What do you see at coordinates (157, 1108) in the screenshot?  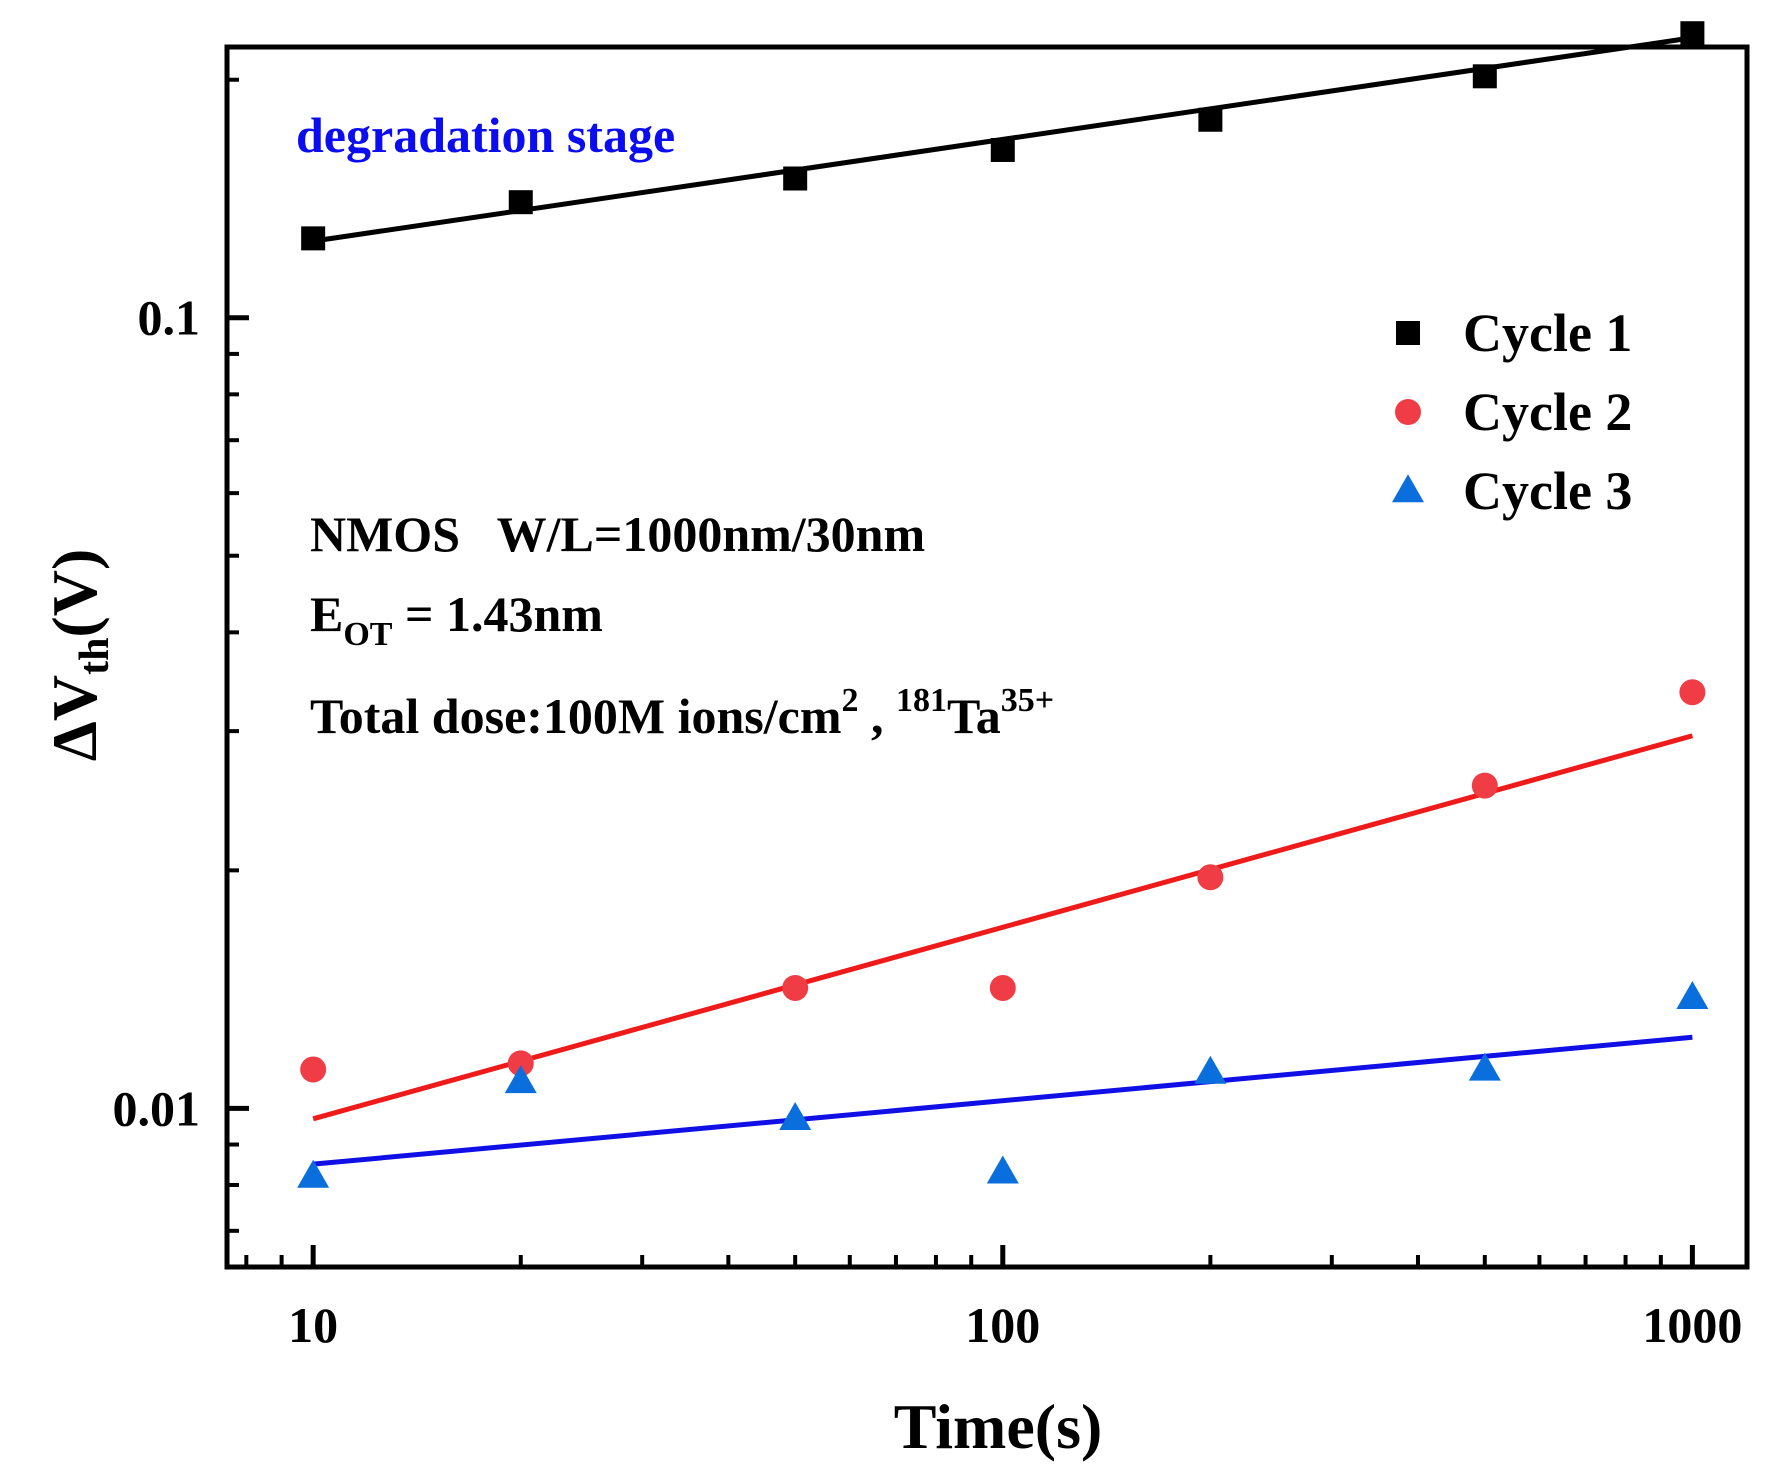 I see `y-tick-label: 0.01` at bounding box center [157, 1108].